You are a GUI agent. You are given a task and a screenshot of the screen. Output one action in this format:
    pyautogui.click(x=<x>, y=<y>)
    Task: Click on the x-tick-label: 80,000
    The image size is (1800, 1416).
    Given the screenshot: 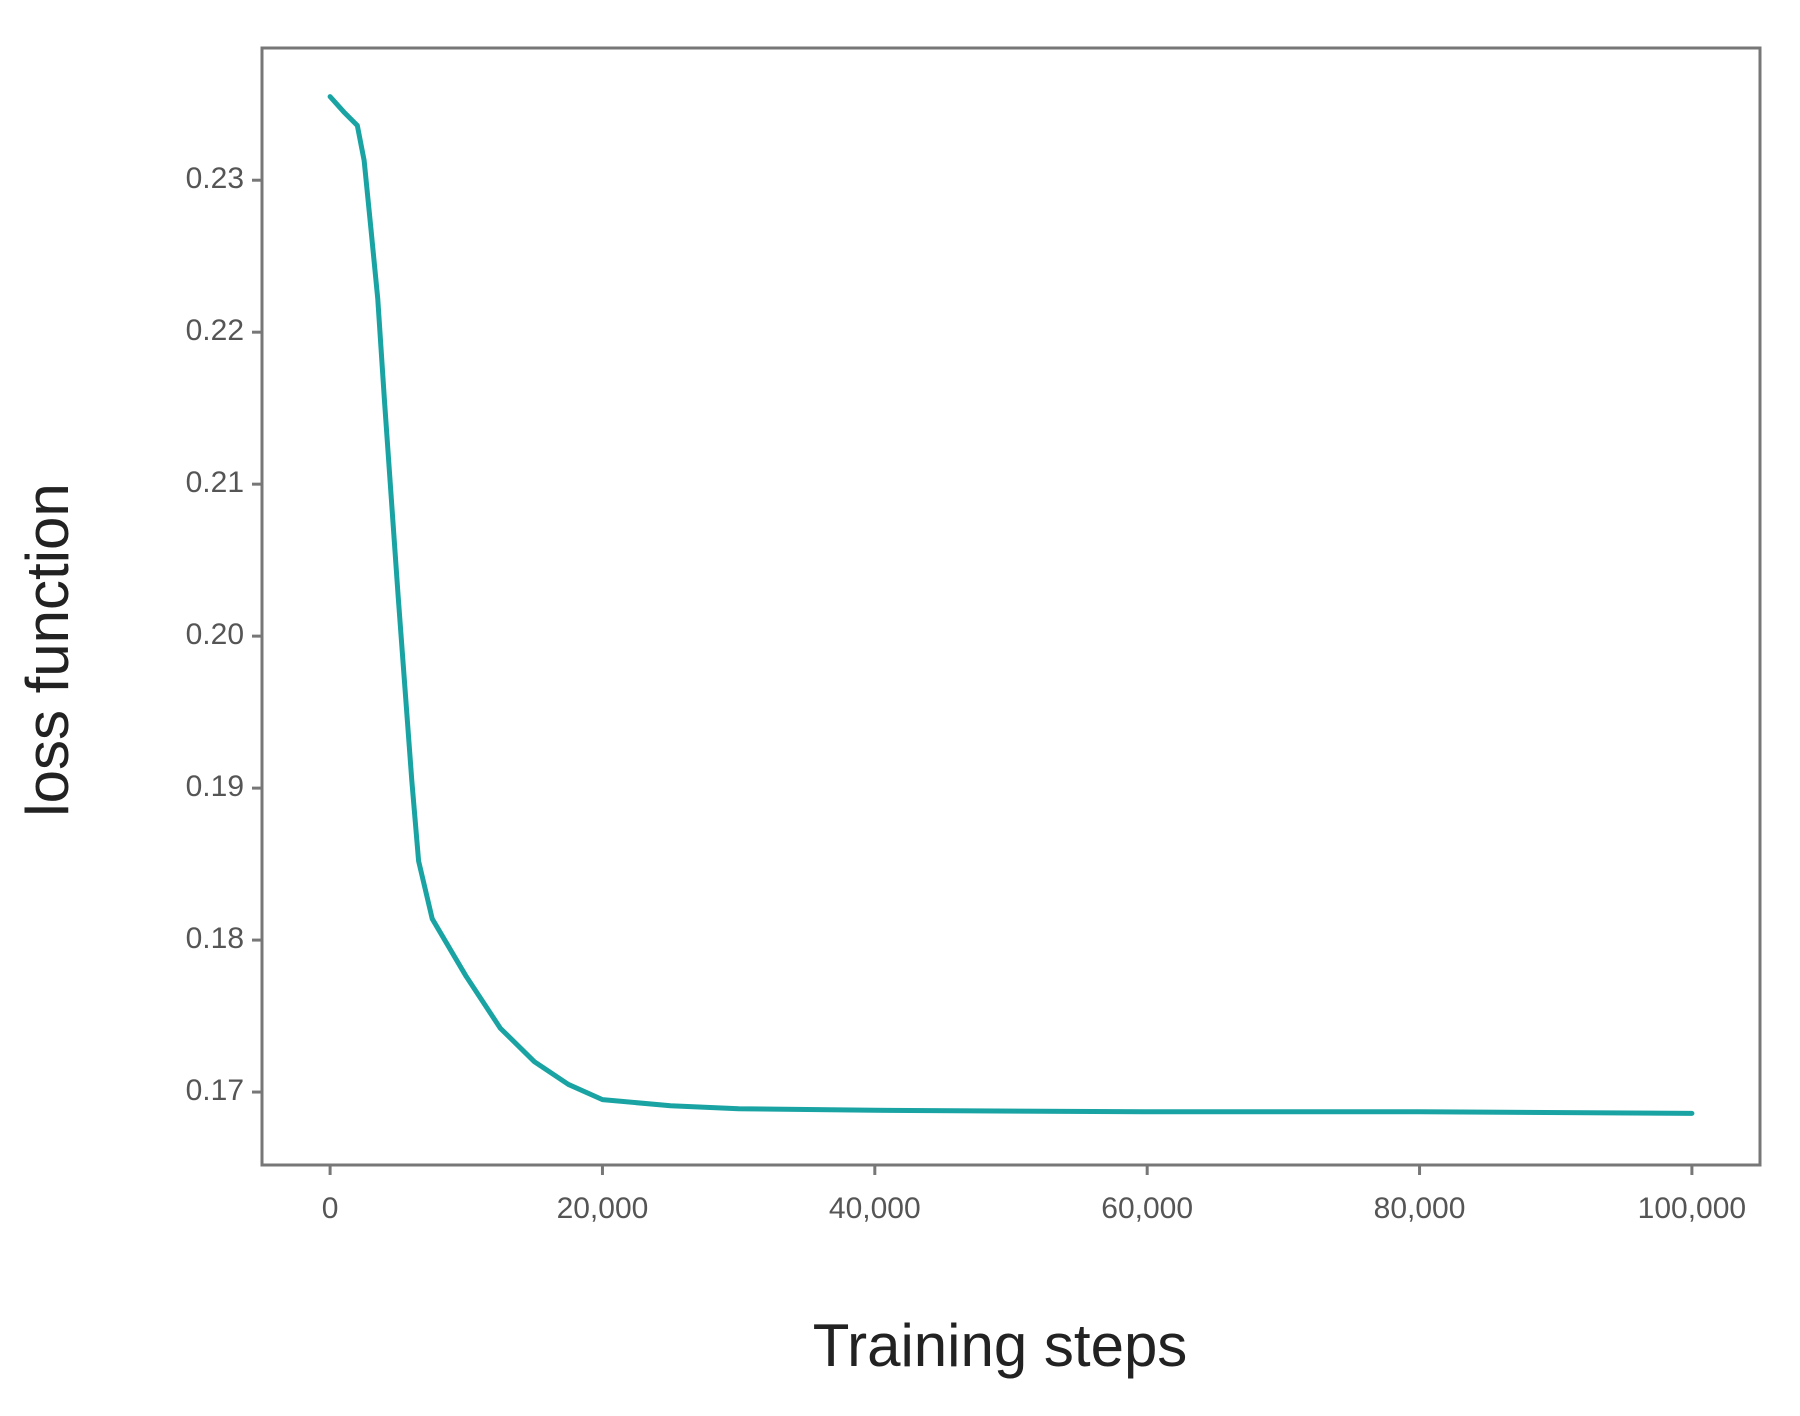 What is the action you would take?
    pyautogui.click(x=1420, y=1208)
    